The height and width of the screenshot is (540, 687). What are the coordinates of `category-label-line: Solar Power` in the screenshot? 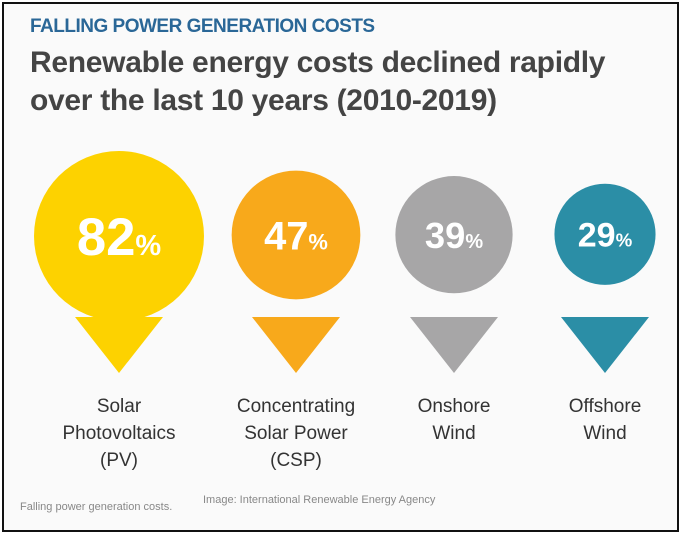 It's located at (296, 433).